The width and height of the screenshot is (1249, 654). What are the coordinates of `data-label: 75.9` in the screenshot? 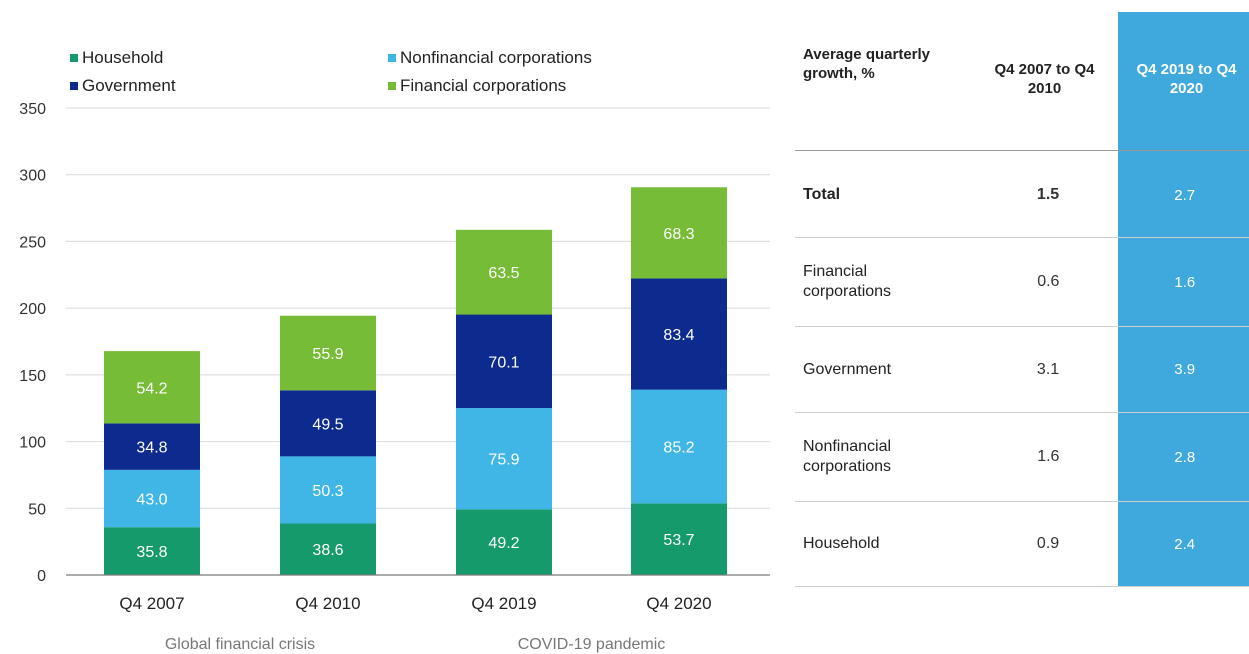 It's located at (503, 460).